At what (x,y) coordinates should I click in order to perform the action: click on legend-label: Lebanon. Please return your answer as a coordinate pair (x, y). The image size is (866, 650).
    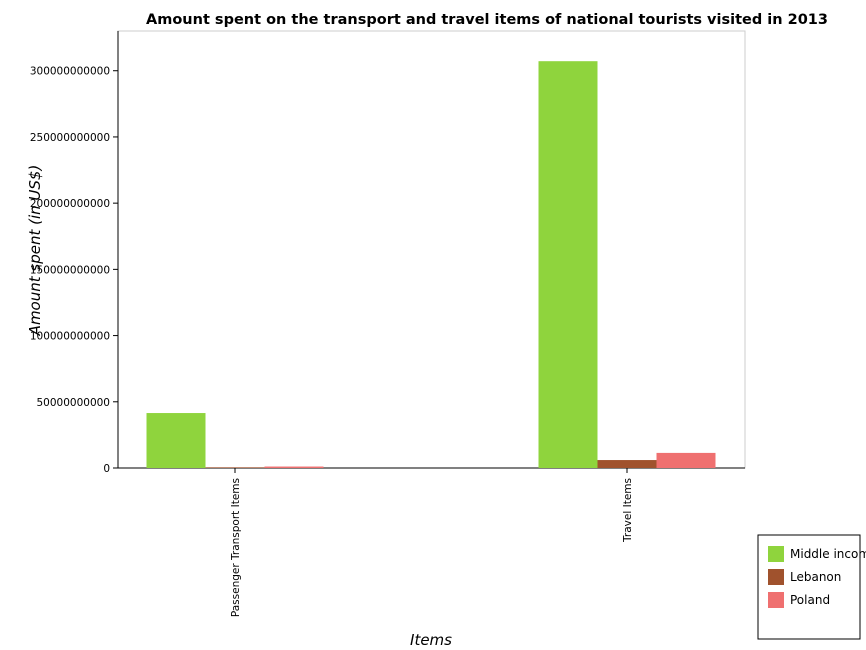
    Looking at the image, I should click on (815, 577).